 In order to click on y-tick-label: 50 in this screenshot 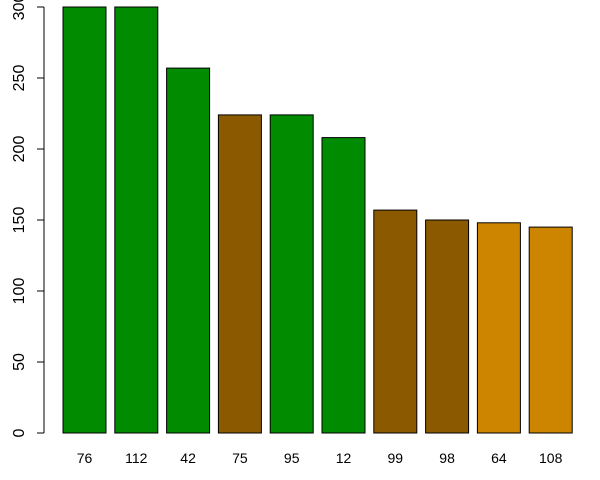, I will do `click(19, 362)`.